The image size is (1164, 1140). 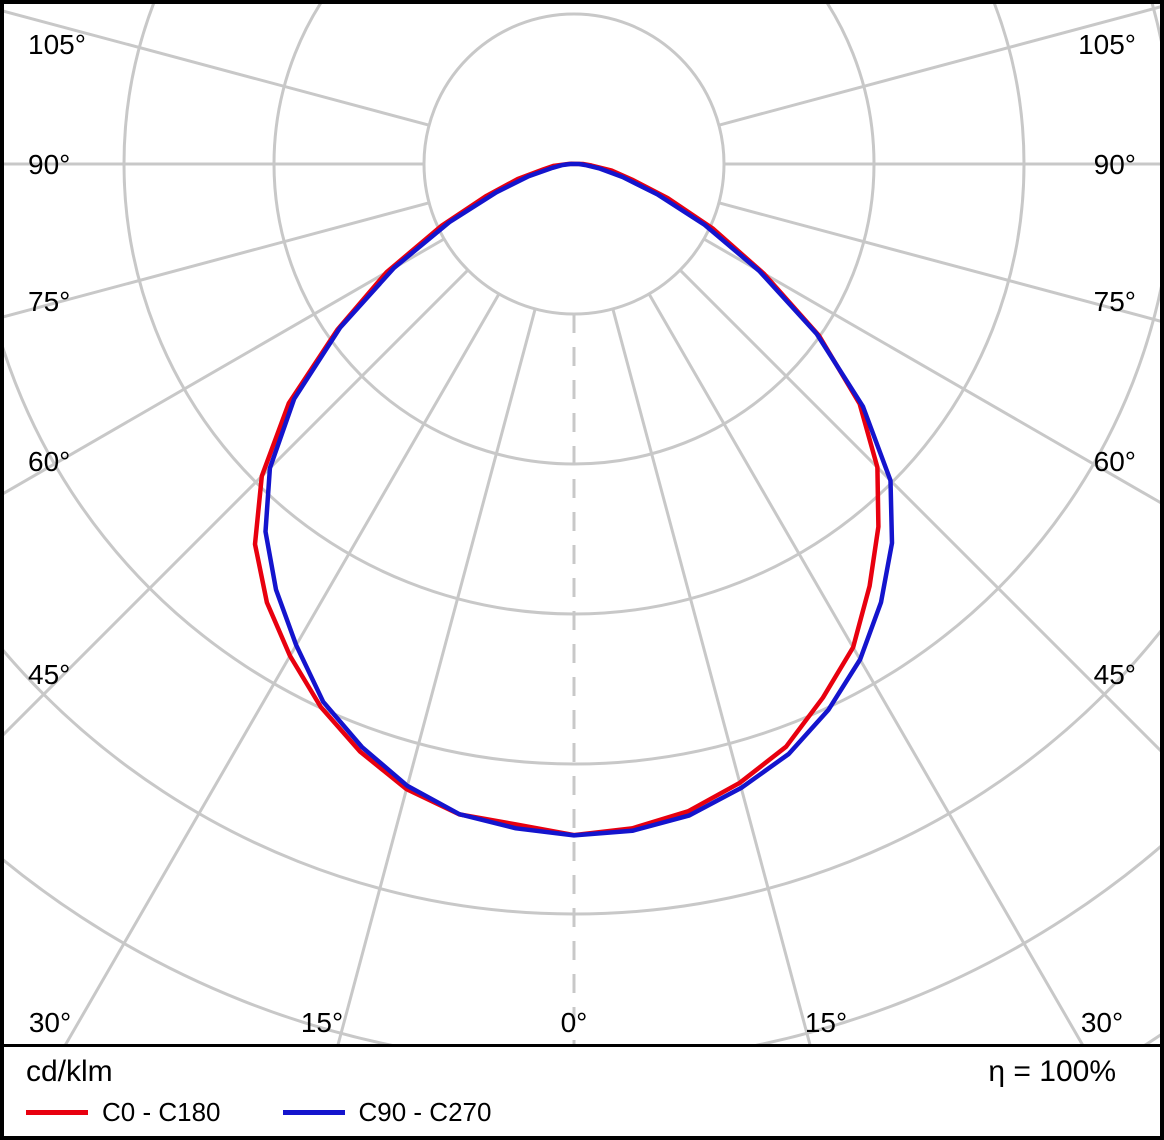 I want to click on legend-item-c0-c180: C0 - C180, so click(x=123, y=1112).